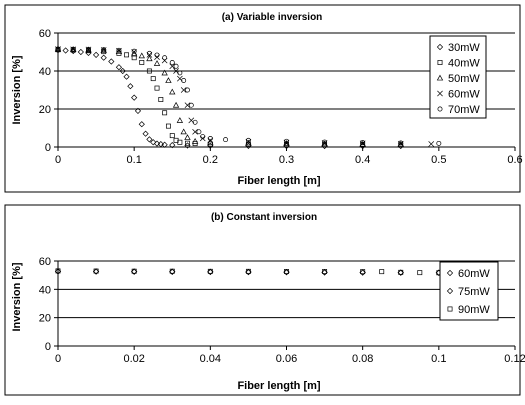  Describe the element at coordinates (272, 17) in the screenshot. I see `panel-a-title: (a) Variable inversion` at that location.